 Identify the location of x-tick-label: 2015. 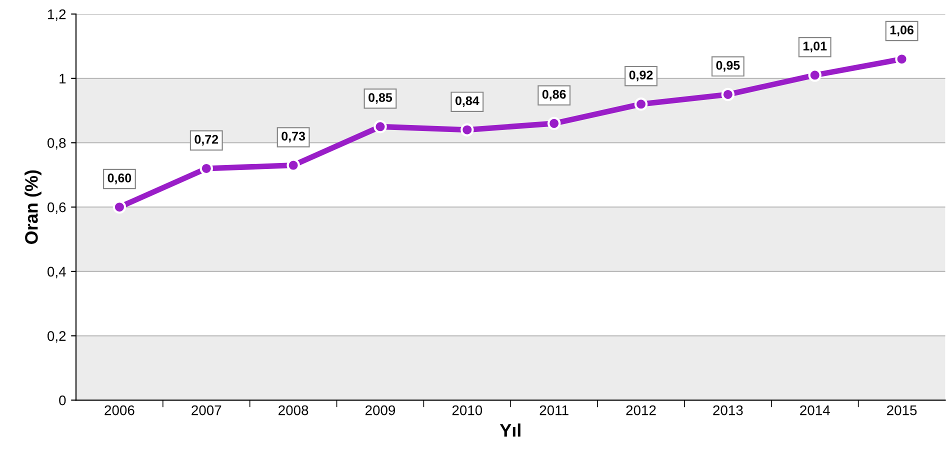
(902, 410).